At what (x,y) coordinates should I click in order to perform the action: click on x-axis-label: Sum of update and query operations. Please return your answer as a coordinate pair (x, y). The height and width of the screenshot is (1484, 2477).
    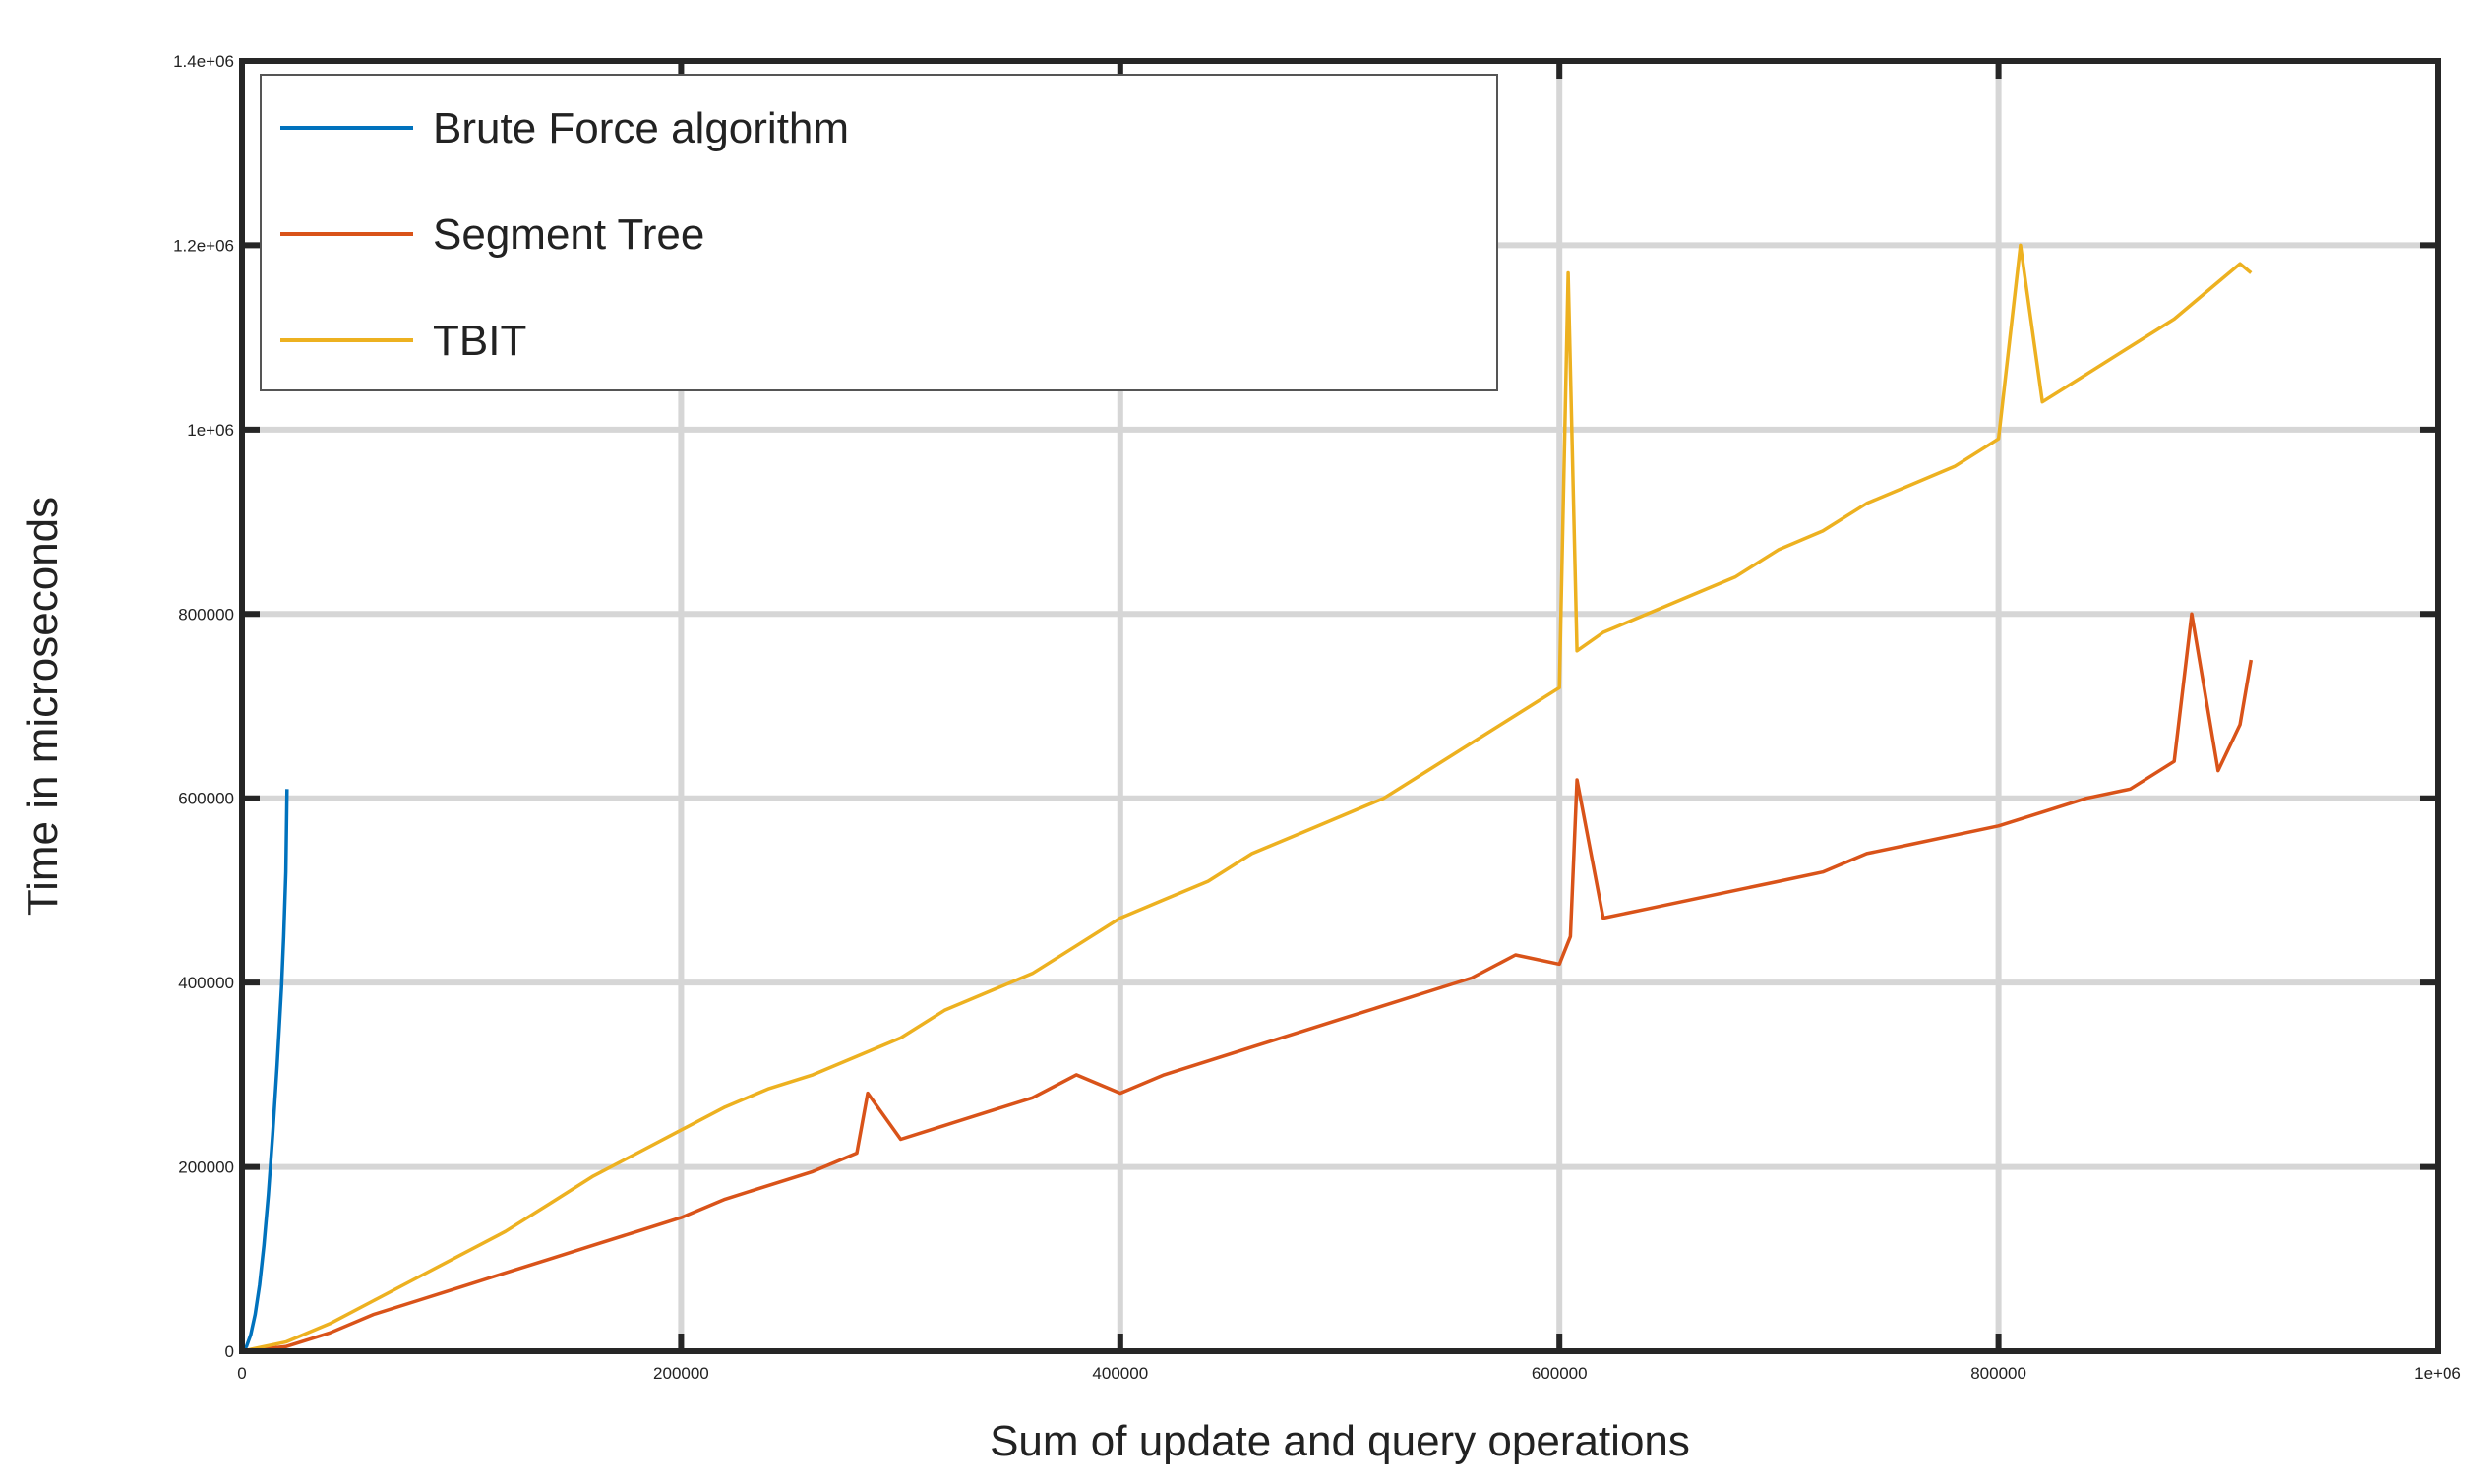
    Looking at the image, I should click on (1340, 1441).